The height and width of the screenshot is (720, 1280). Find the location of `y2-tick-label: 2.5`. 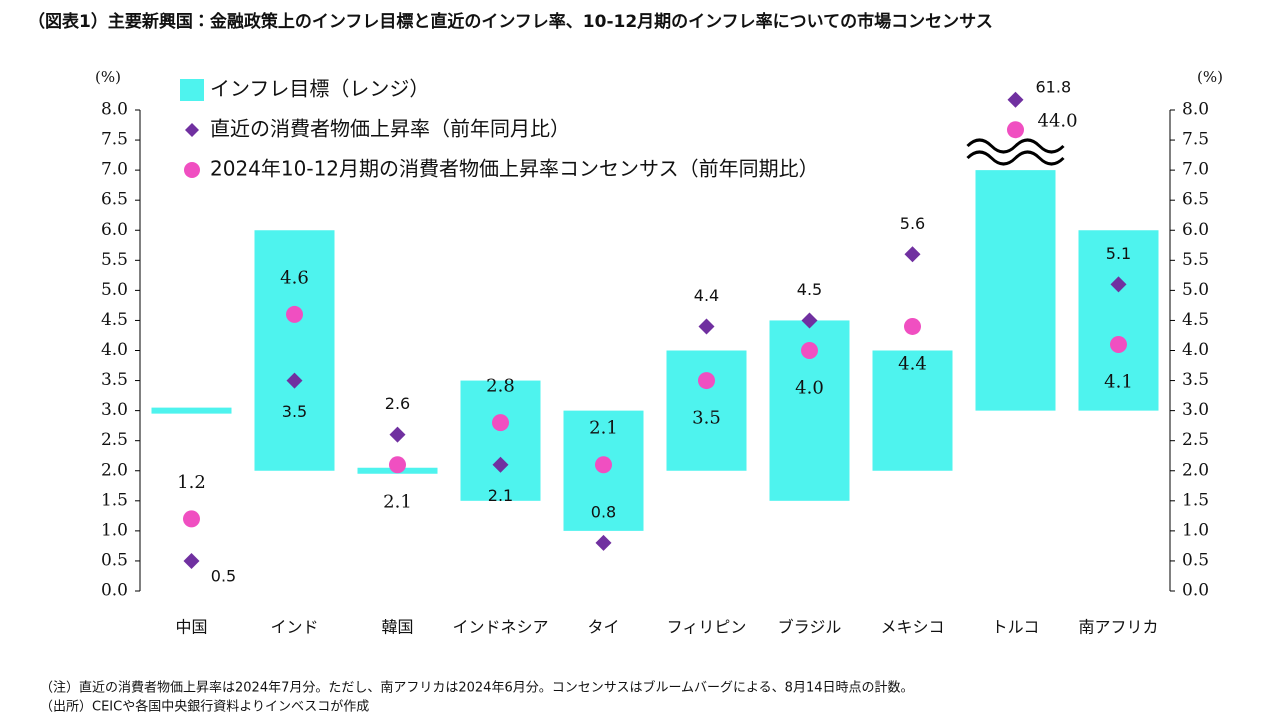

y2-tick-label: 2.5 is located at coordinates (1195, 440).